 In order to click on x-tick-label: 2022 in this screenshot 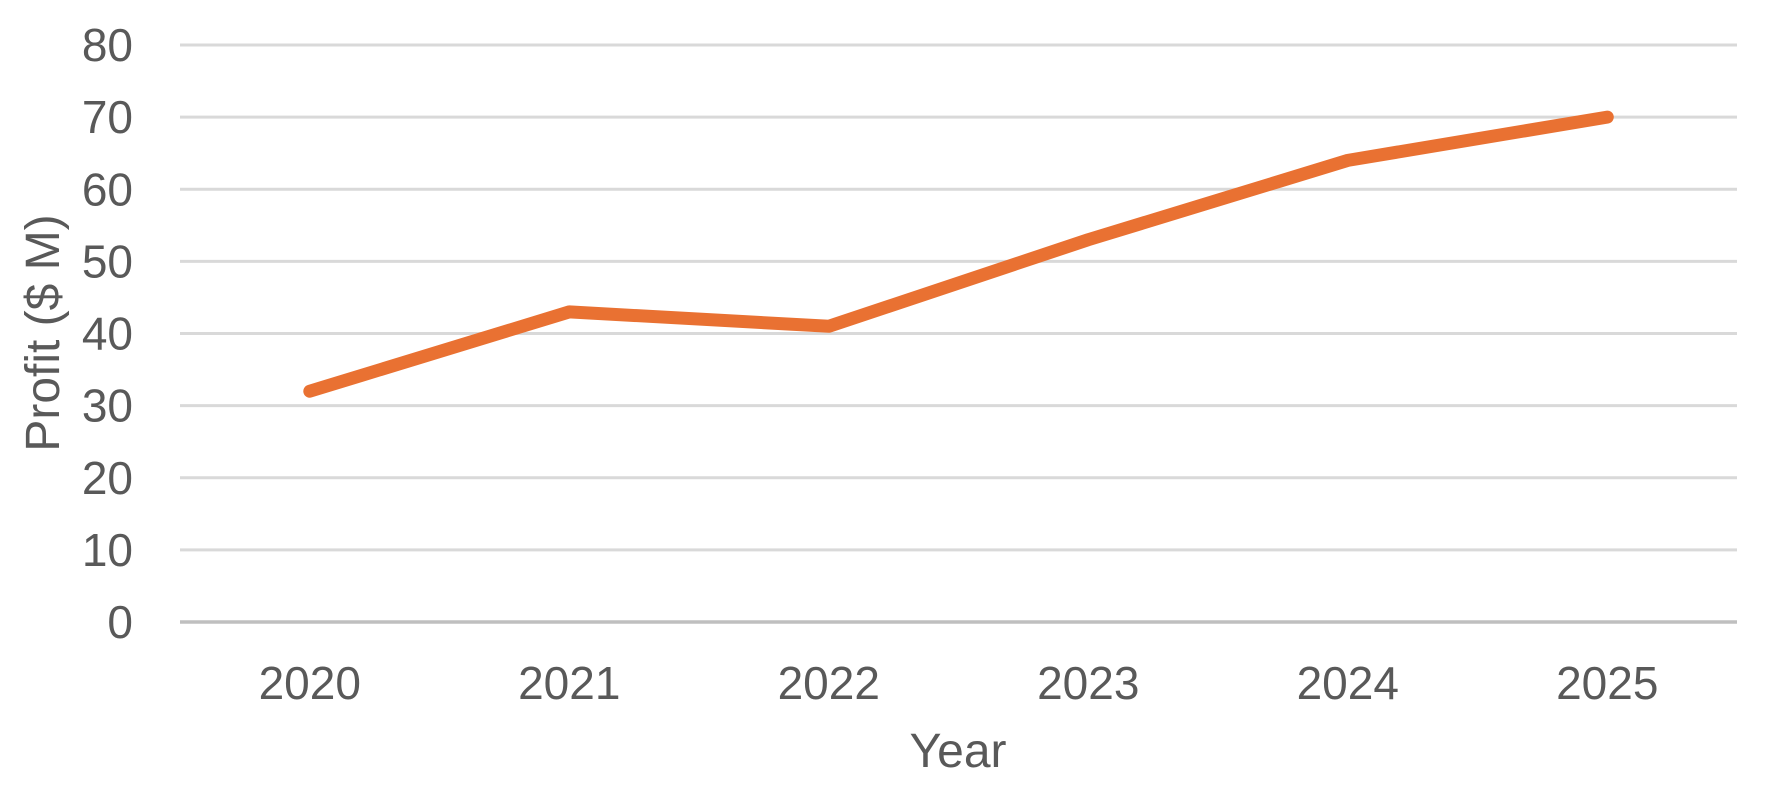, I will do `click(829, 683)`.